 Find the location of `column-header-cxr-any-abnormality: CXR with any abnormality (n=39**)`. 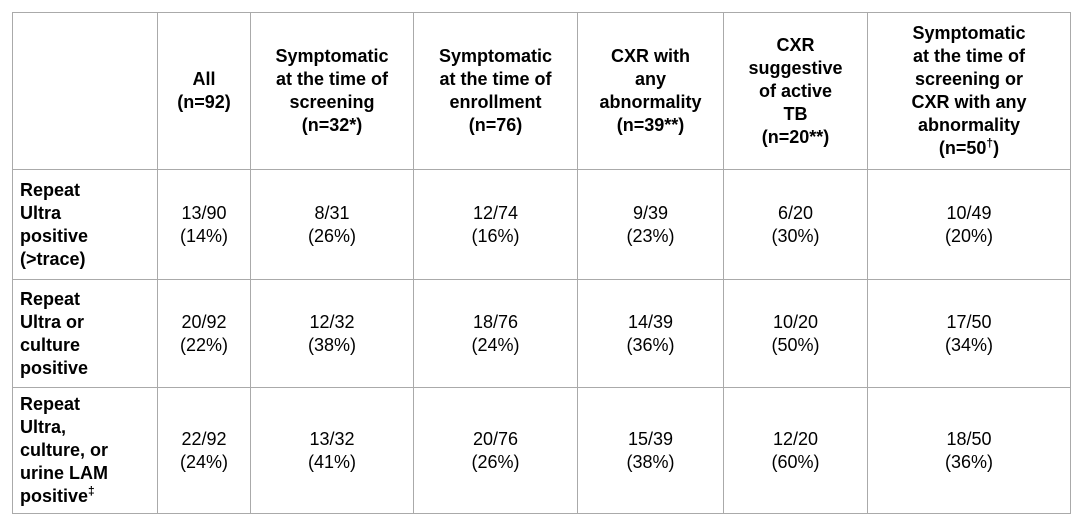

column-header-cxr-any-abnormality: CXR with any abnormality (n=39**) is located at coordinates (650, 91).